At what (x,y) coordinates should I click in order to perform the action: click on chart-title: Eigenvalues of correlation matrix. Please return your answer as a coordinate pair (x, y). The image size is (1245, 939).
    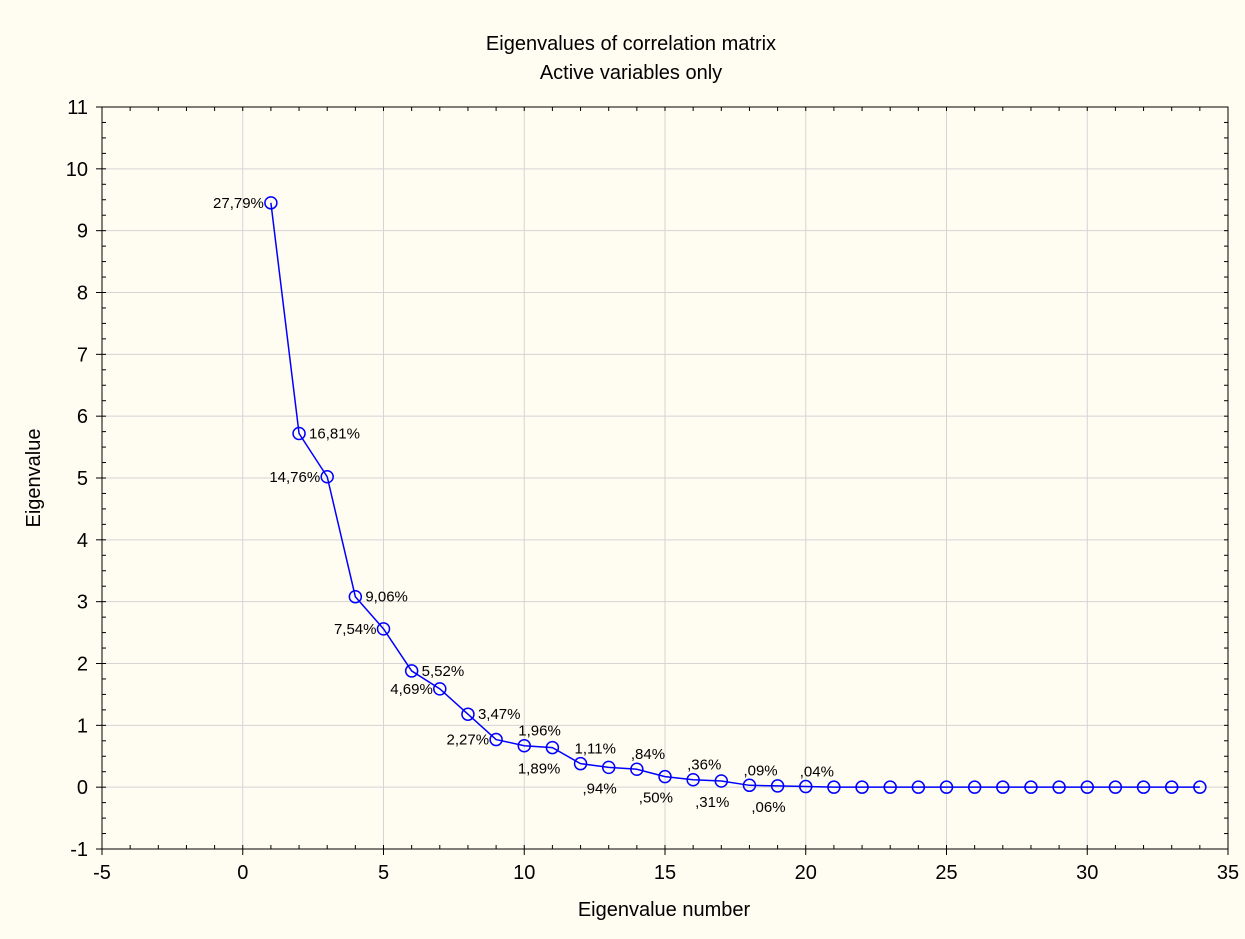
    Looking at the image, I should click on (631, 44).